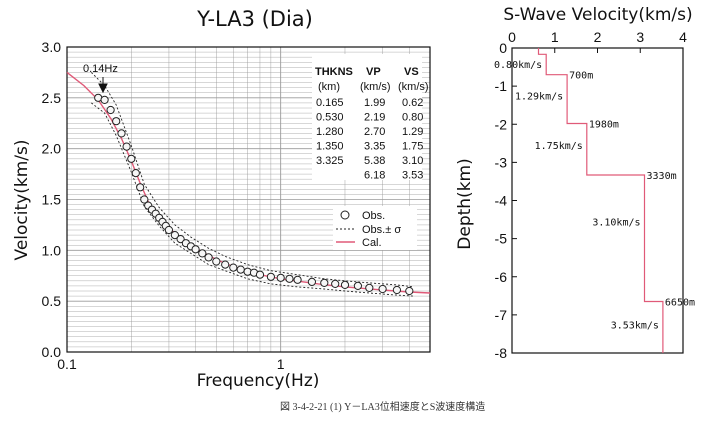  Describe the element at coordinates (539, 97) in the screenshot. I see `layer-velocity-label: 1.29km/s` at that location.